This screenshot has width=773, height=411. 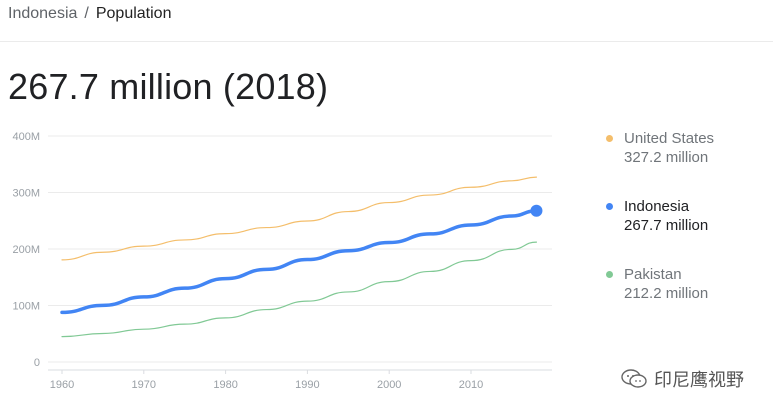 I want to click on y-tick-label: 200M, so click(x=26, y=250).